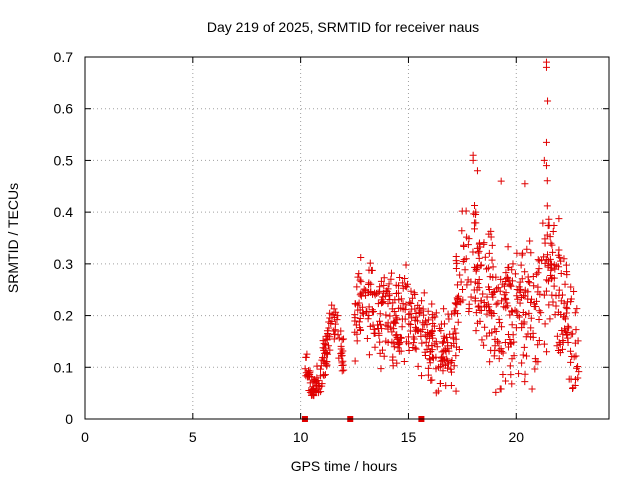 The height and width of the screenshot is (480, 640). Describe the element at coordinates (64, 212) in the screenshot. I see `y-tick-label: 0.4` at that location.